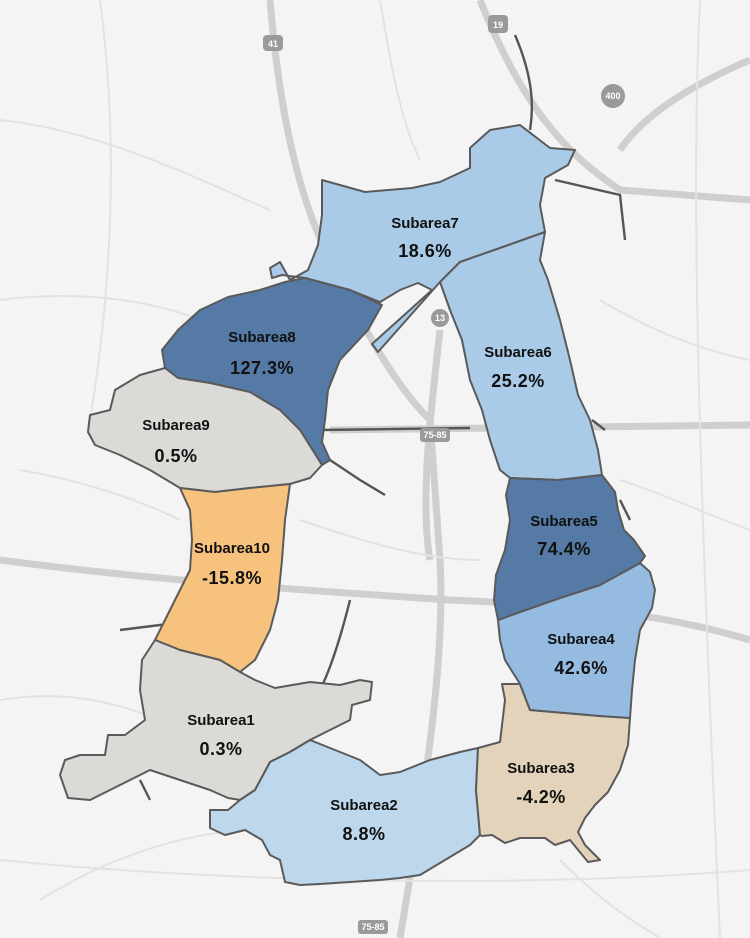 Image resolution: width=750 pixels, height=938 pixels. What do you see at coordinates (262, 368) in the screenshot?
I see `subarea-8-value: 127.3%` at bounding box center [262, 368].